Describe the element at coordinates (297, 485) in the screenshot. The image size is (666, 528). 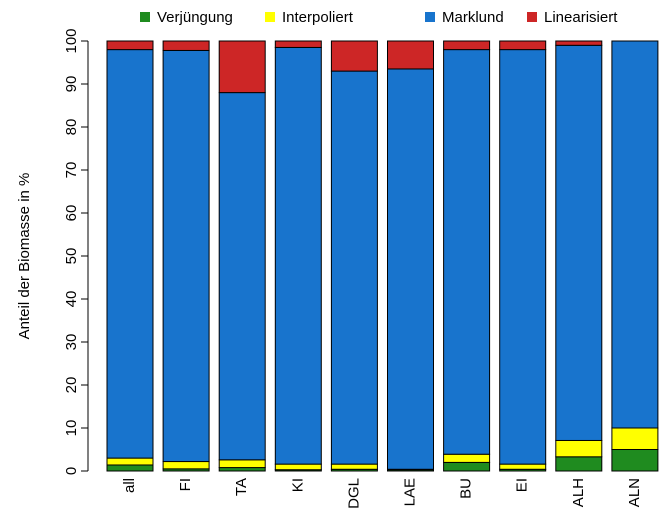
I see `x-tick-label: KI` at that location.